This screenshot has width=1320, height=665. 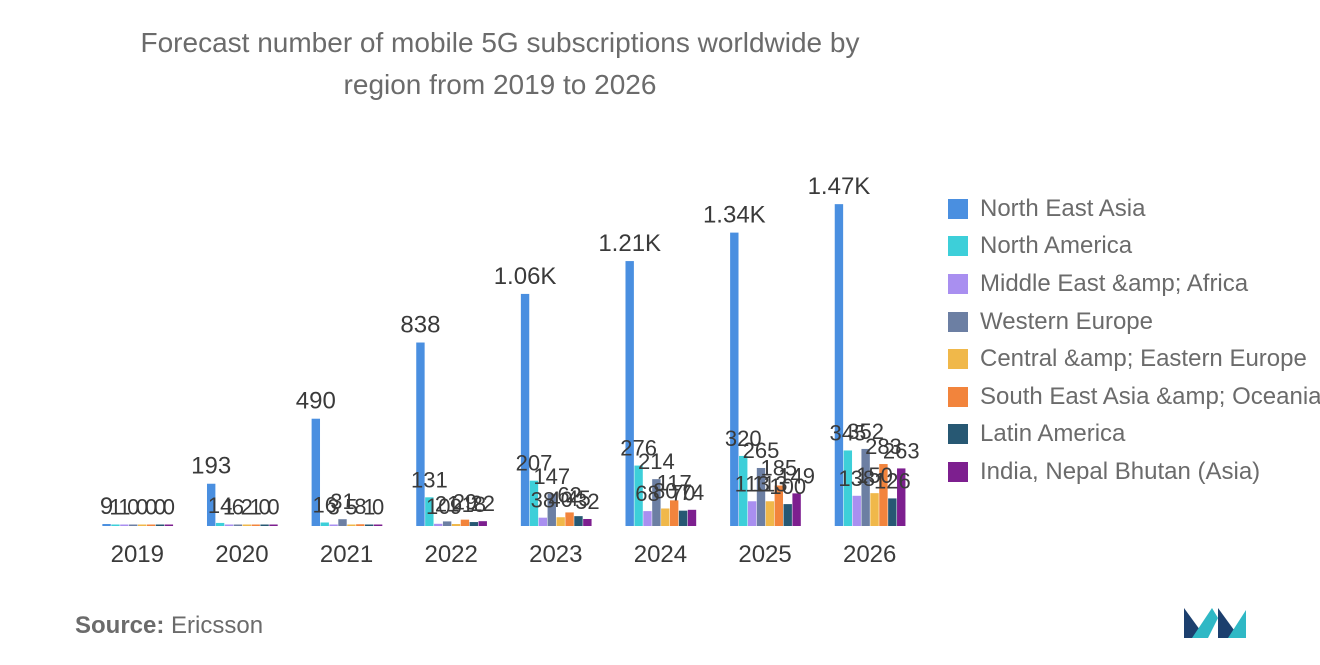 What do you see at coordinates (324, 504) in the screenshot?
I see `data-label-2021-series-1: 16` at bounding box center [324, 504].